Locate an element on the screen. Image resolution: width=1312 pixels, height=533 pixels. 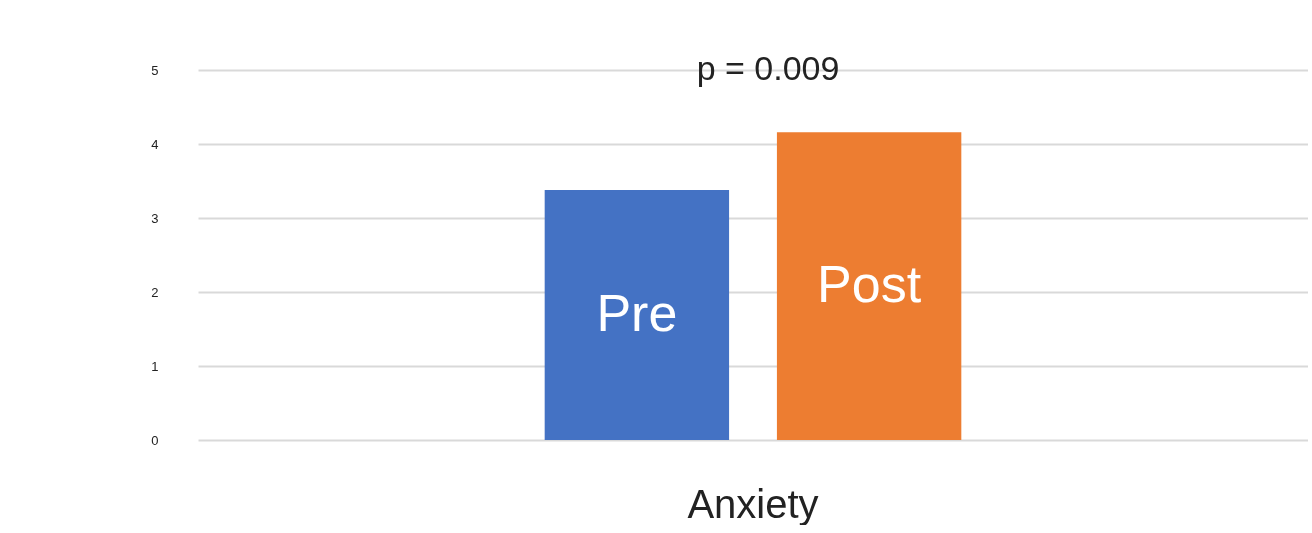
y-tick-label: 5 is located at coordinates (155, 70).